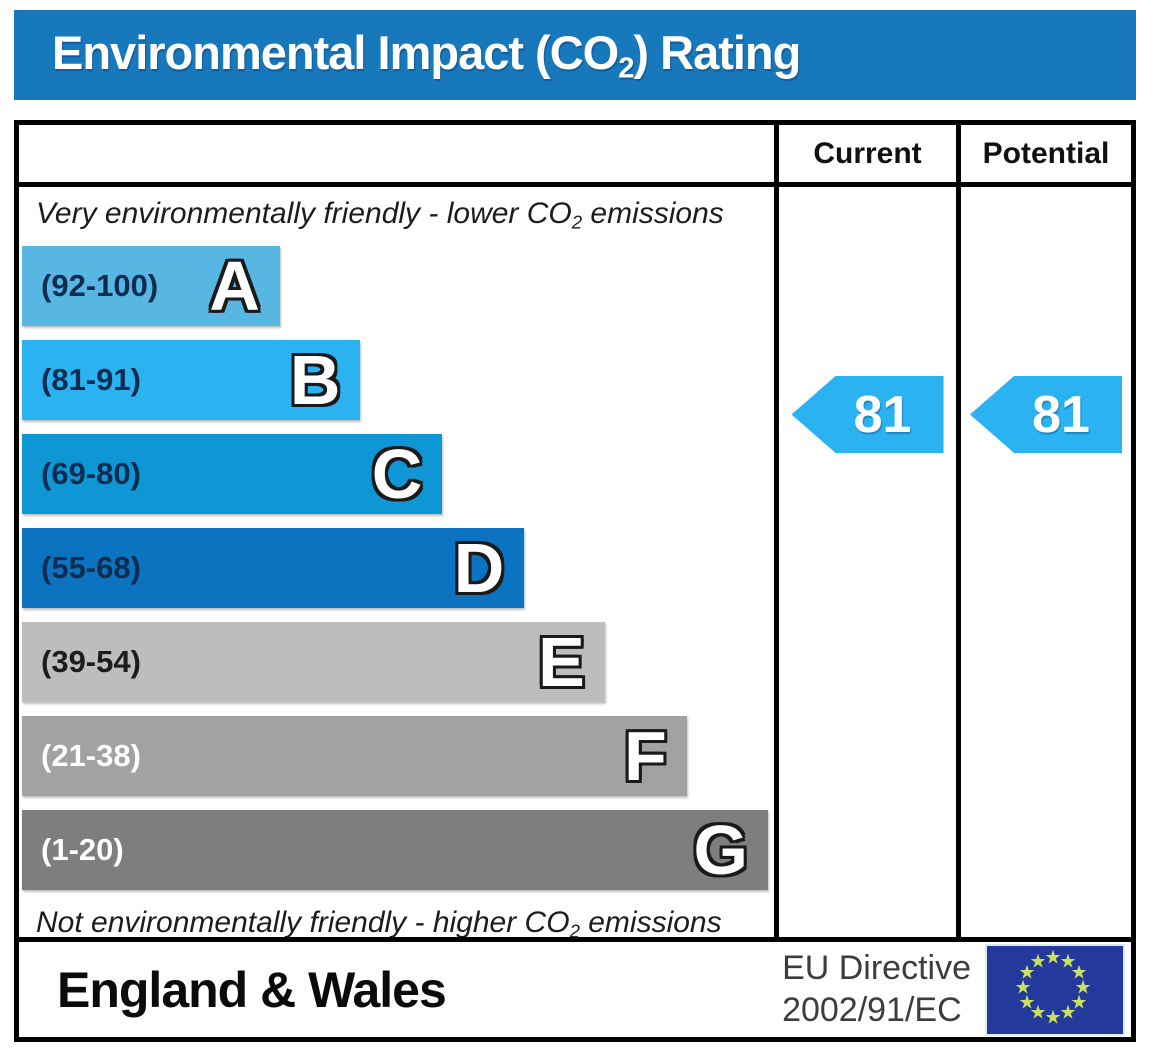 The image size is (1150, 1062). Describe the element at coordinates (100, 285) in the screenshot. I see `band-range: (92-100)` at that location.